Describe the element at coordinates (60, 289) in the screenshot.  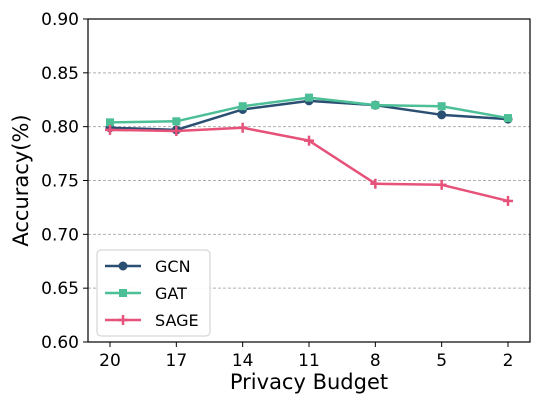
I see `y-tick-label: 0.65` at that location.